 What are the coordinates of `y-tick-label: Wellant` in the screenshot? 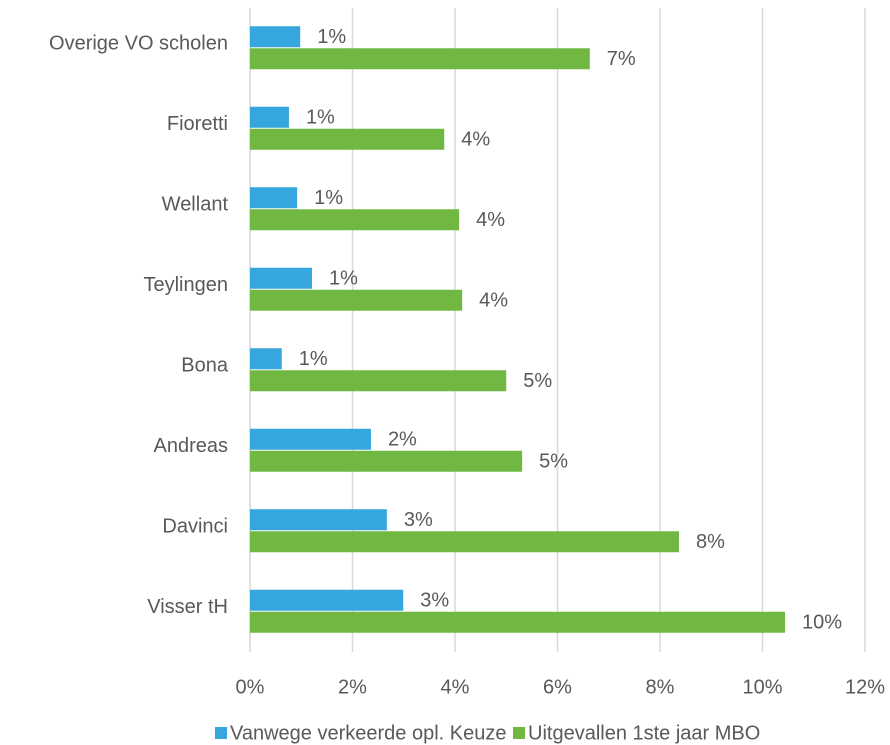 It's located at (195, 205).